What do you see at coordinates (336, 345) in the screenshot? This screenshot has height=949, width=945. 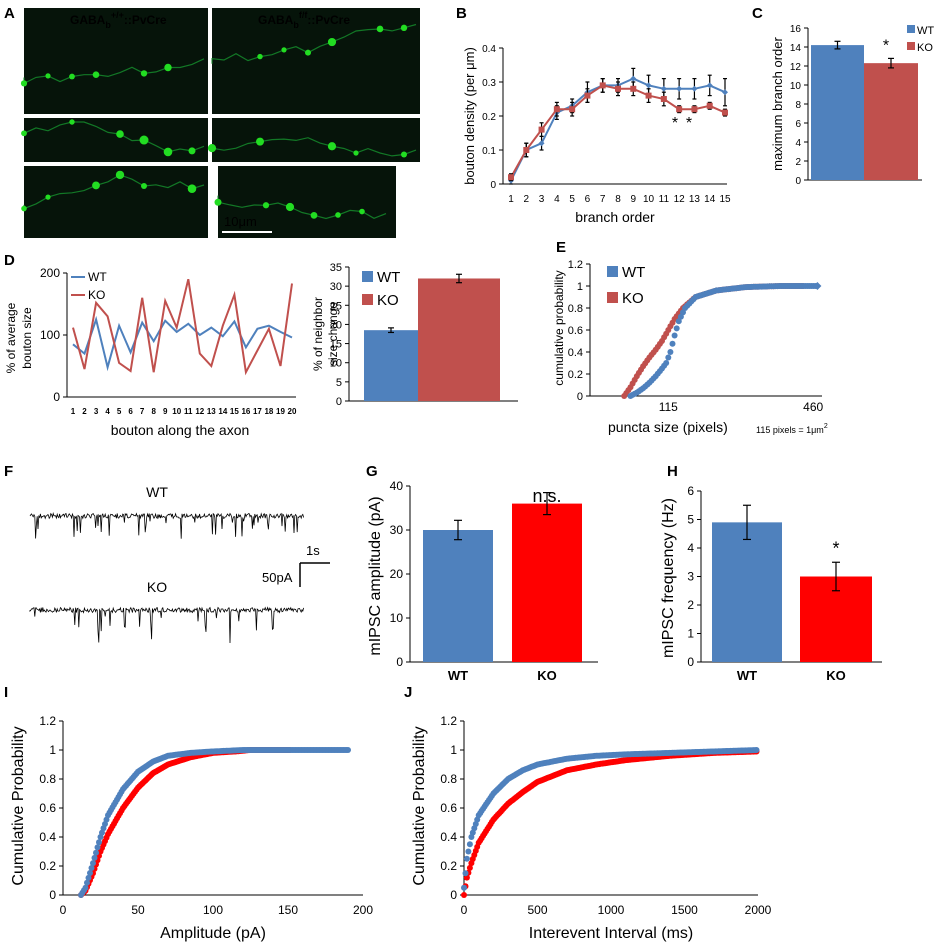 I see `y-tick-label: 15` at bounding box center [336, 345].